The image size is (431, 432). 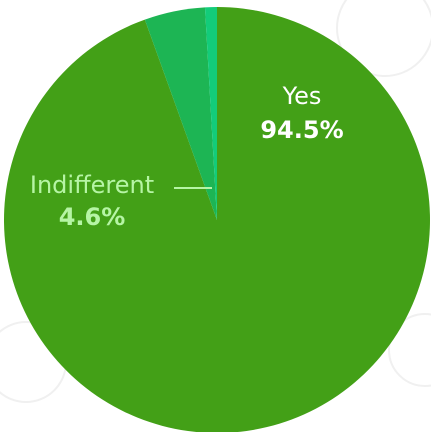 I want to click on slice-label-indifferent: Indifferent, so click(x=92, y=185).